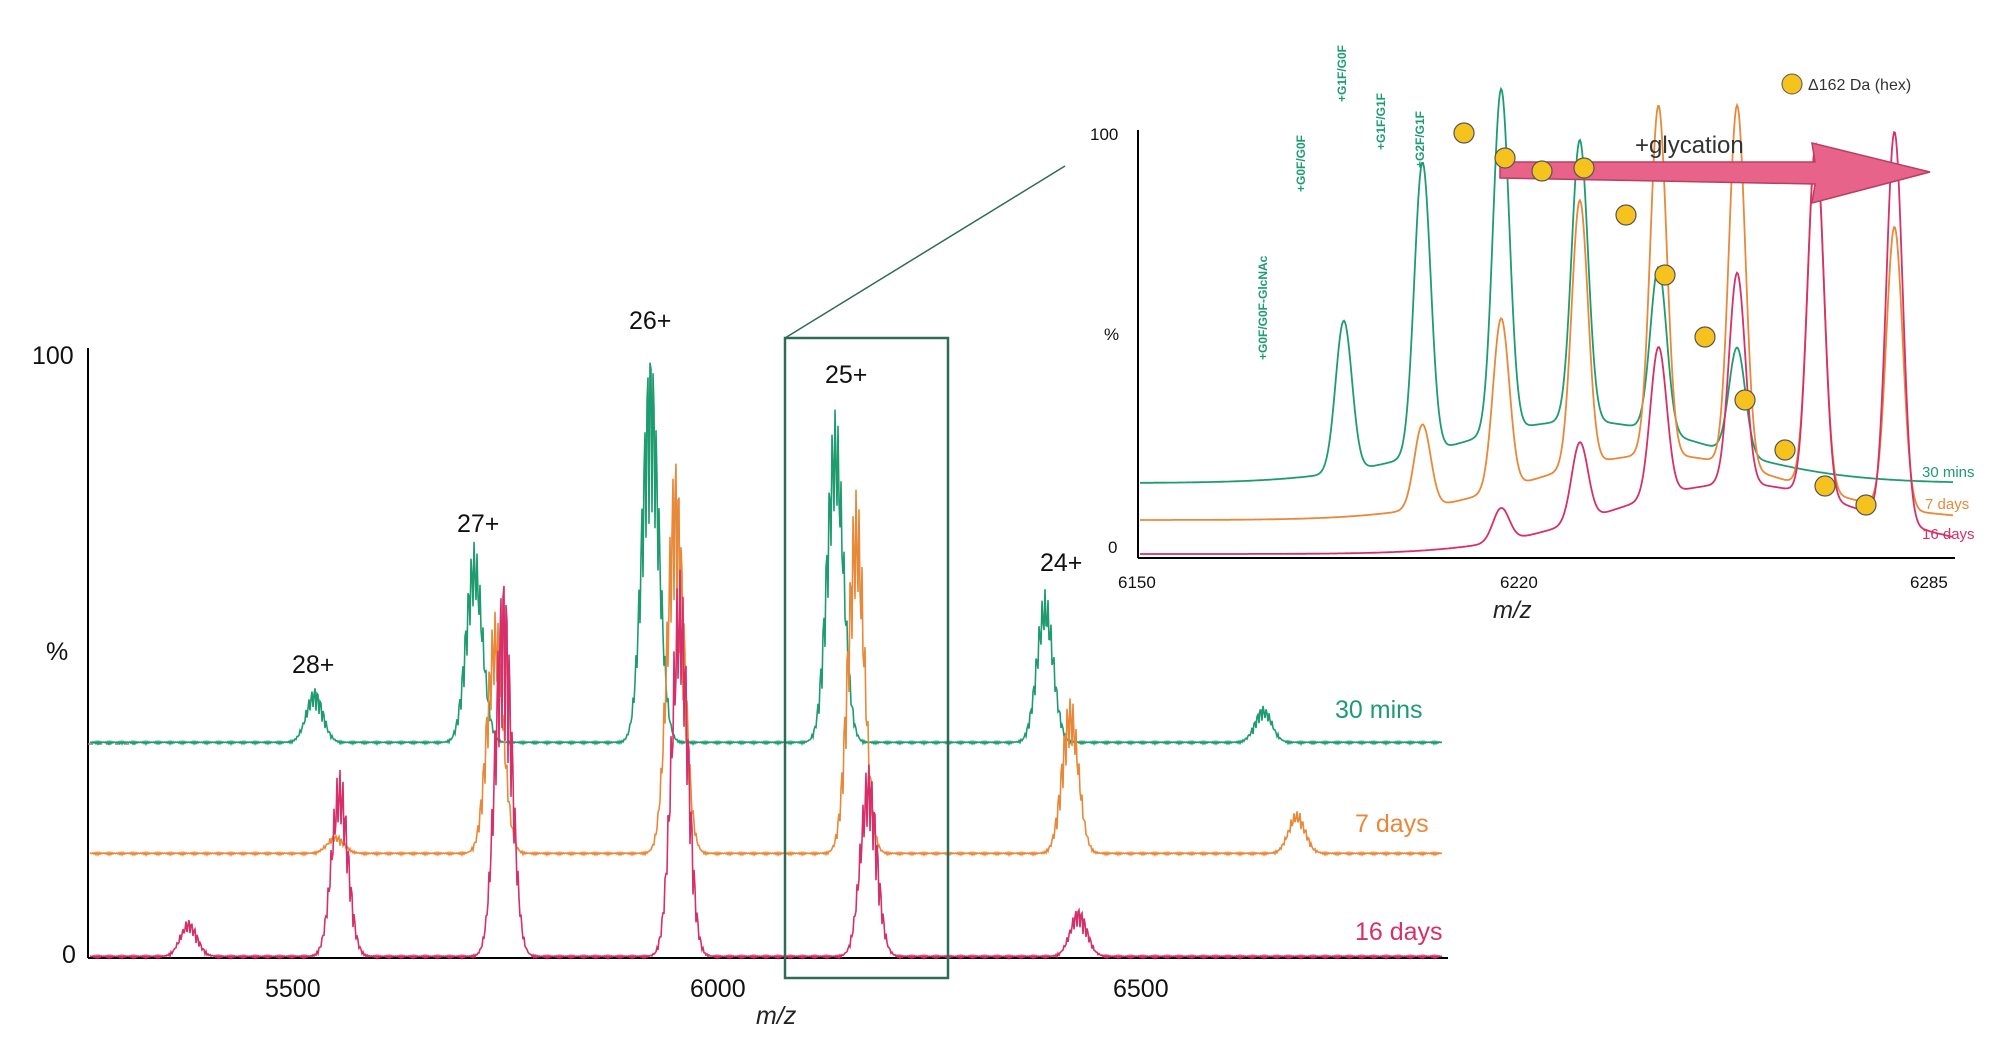  What do you see at coordinates (1137, 582) in the screenshot?
I see `inset-x-tick-6150: 6150` at bounding box center [1137, 582].